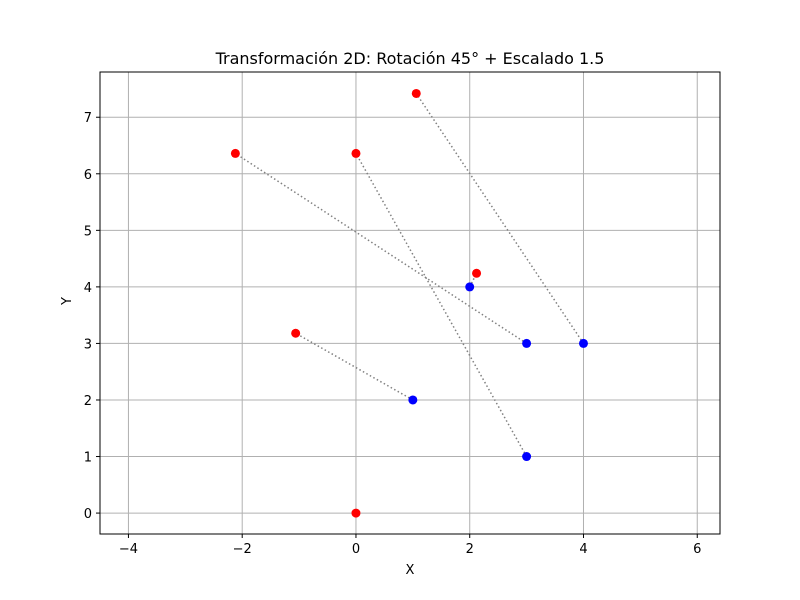  Describe the element at coordinates (354, 366) in the screenshot. I see `connector-line` at that location.